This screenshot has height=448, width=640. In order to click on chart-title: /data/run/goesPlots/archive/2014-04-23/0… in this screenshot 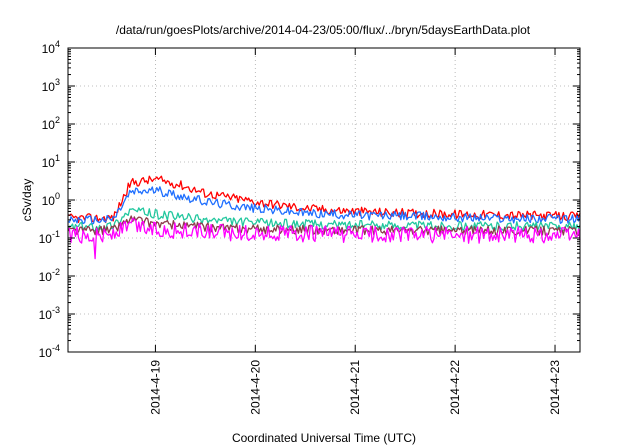, I will do `click(323, 30)`.